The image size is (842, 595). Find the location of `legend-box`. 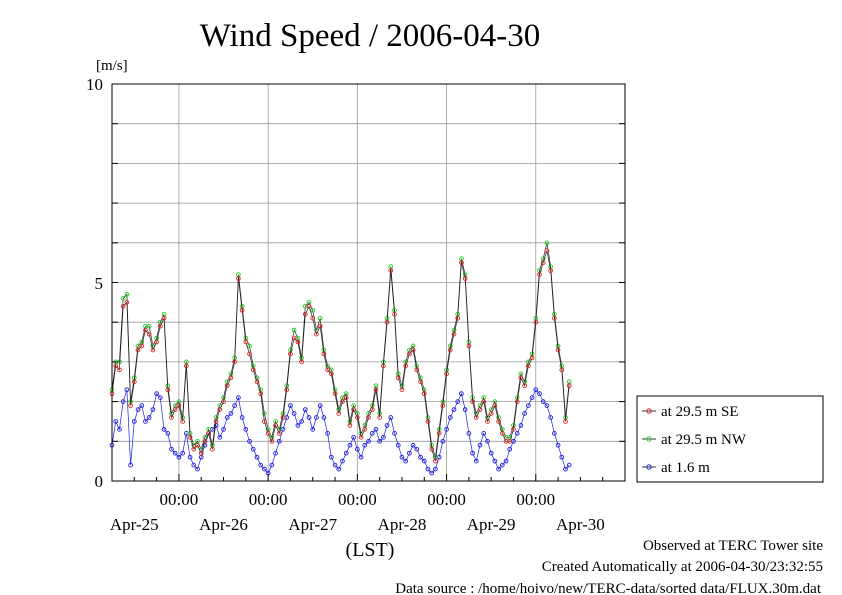

legend-box is located at coordinates (730, 439).